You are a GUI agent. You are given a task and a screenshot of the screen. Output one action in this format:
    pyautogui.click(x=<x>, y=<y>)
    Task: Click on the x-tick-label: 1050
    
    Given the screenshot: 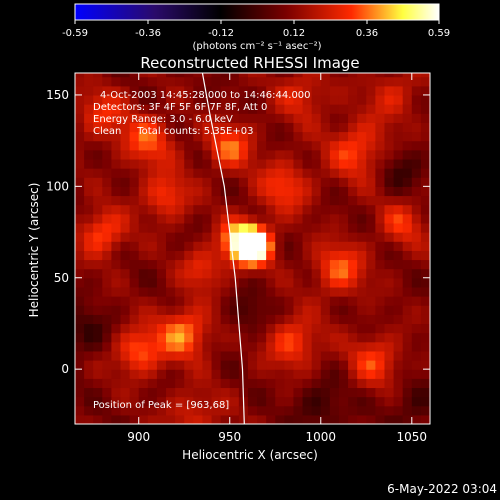 What is the action you would take?
    pyautogui.click(x=412, y=437)
    